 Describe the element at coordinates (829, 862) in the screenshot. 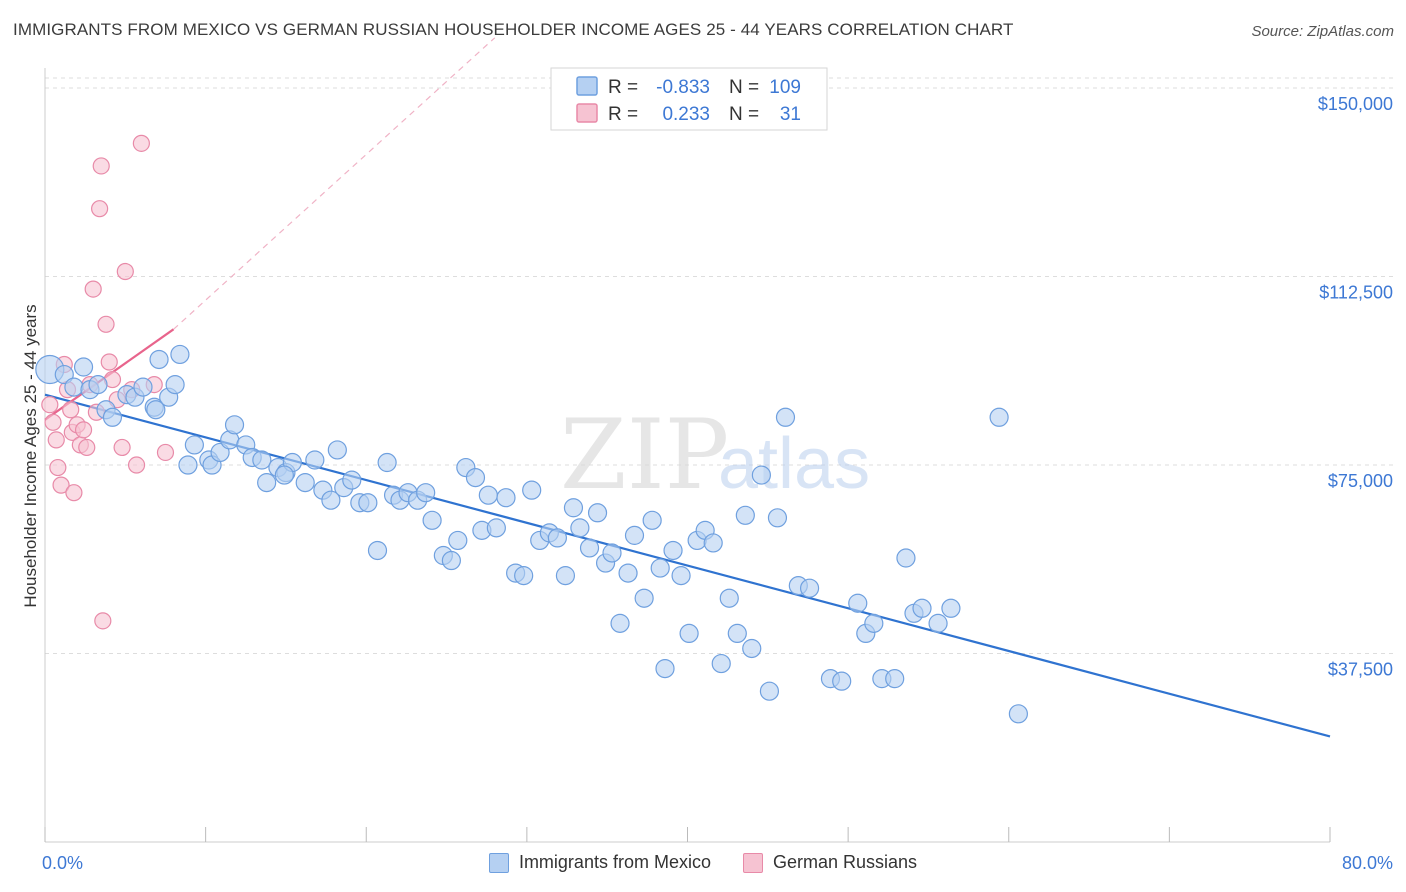

I see `bottom-legend-item-german-russians: German Russians` at that location.